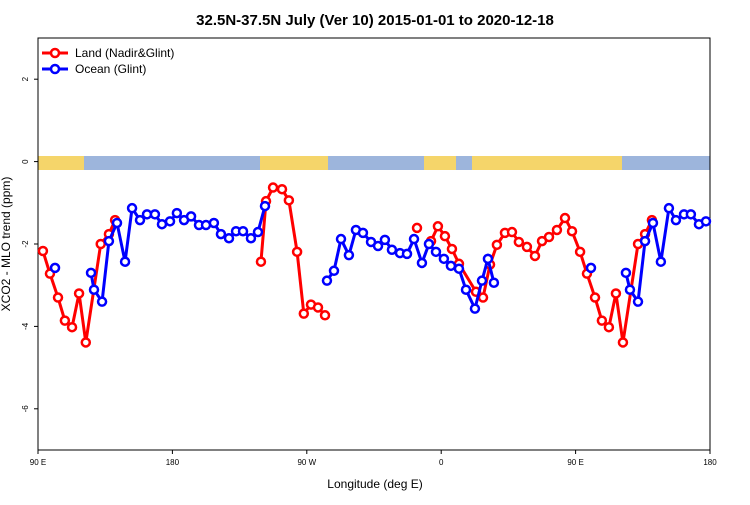 This screenshot has width=750, height=505. What do you see at coordinates (25, 326) in the screenshot?
I see `y-tick-label: -4` at bounding box center [25, 326].